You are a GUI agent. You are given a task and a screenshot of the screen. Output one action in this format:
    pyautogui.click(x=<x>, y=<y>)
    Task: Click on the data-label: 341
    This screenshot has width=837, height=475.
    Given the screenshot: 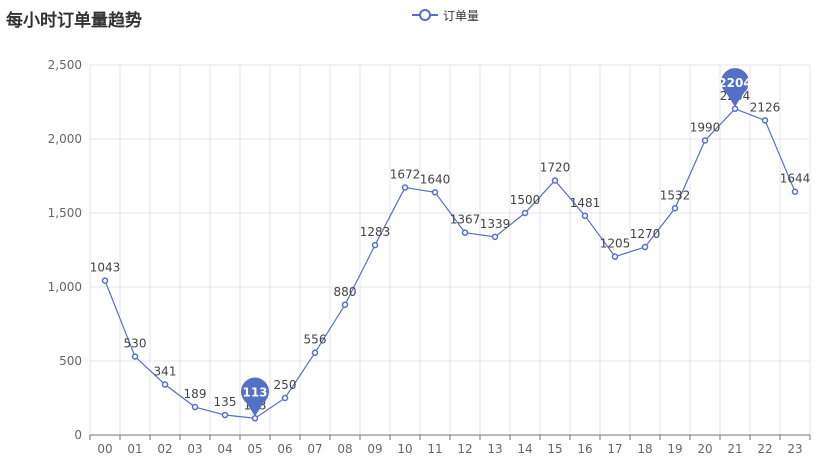 What is the action you would take?
    pyautogui.click(x=165, y=372)
    